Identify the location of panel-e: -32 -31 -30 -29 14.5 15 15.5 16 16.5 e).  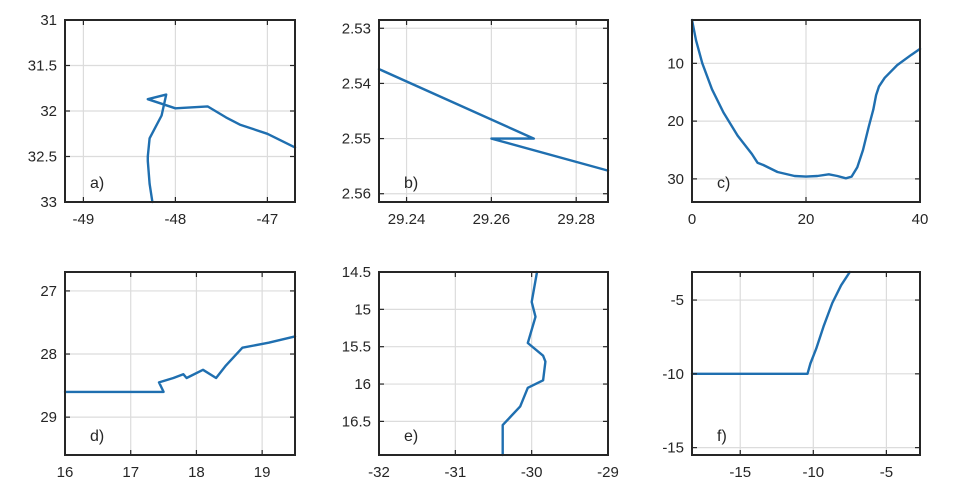
(480, 372).